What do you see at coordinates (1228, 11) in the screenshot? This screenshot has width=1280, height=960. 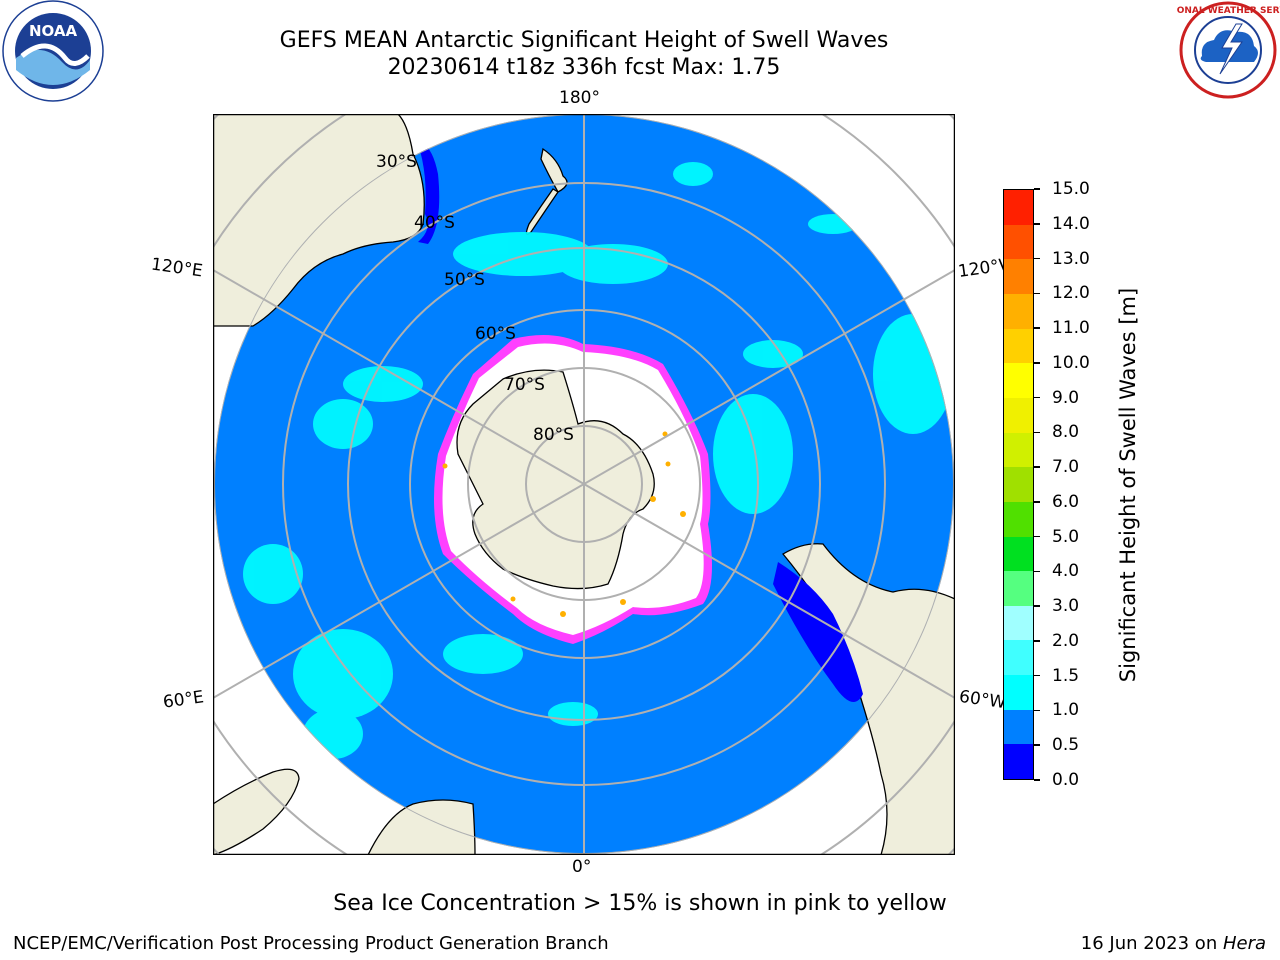 I see `svg-text: NATIONAL WEATHER SERVICE` at bounding box center [1228, 11].